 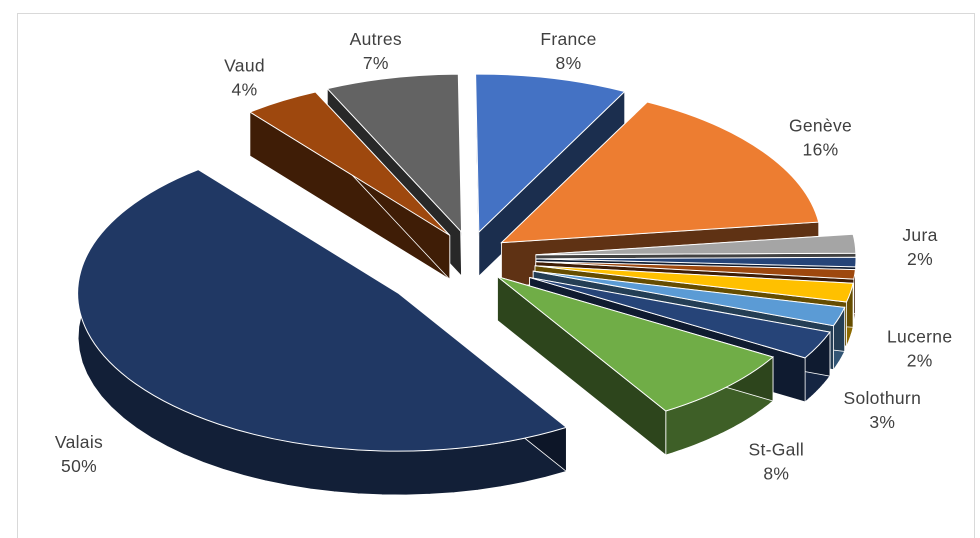 What do you see at coordinates (882, 398) in the screenshot?
I see `slice-label: Solothurn` at bounding box center [882, 398].